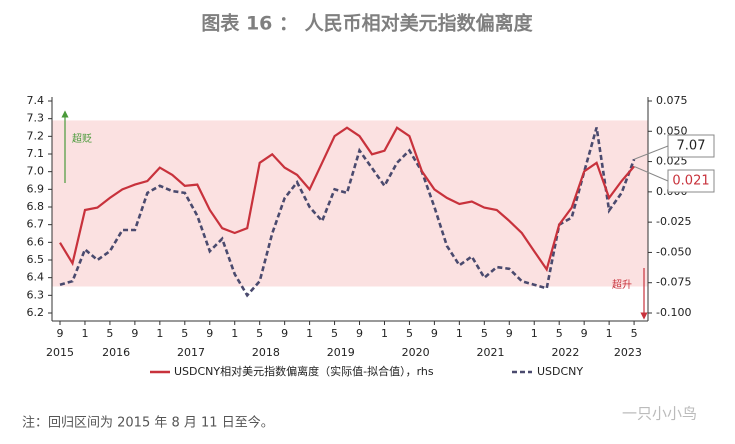 This screenshot has height=444, width=735. What do you see at coordinates (672, 130) in the screenshot?
I see `y2-tick-label: 0.050` at bounding box center [672, 130].